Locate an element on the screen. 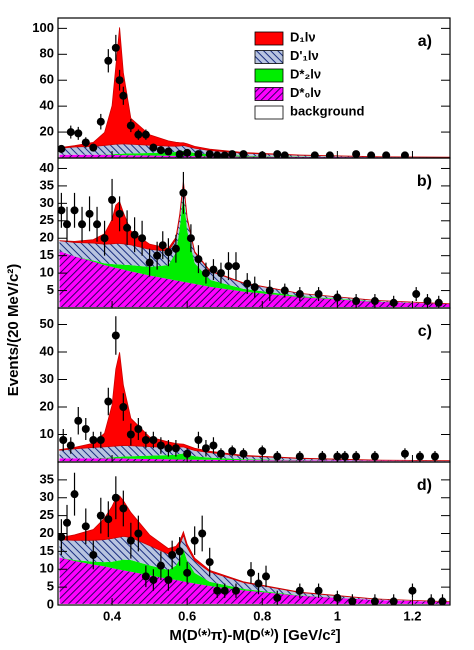  panel-label: a) is located at coordinates (425, 41).